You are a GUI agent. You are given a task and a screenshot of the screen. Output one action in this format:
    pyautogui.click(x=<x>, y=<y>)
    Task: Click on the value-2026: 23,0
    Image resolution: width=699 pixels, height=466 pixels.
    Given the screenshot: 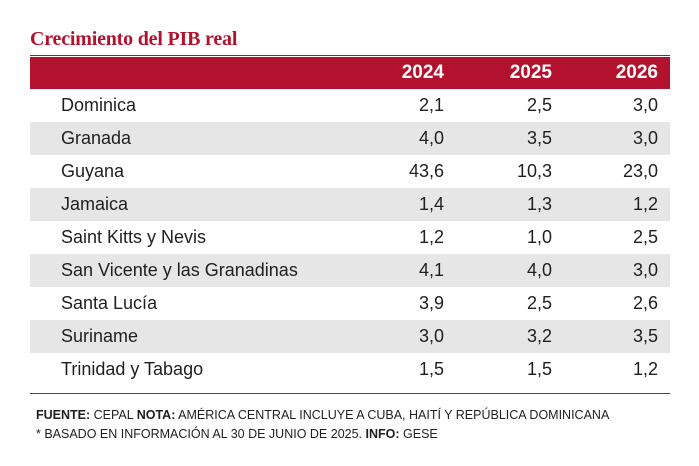 What is the action you would take?
    pyautogui.click(x=640, y=171)
    